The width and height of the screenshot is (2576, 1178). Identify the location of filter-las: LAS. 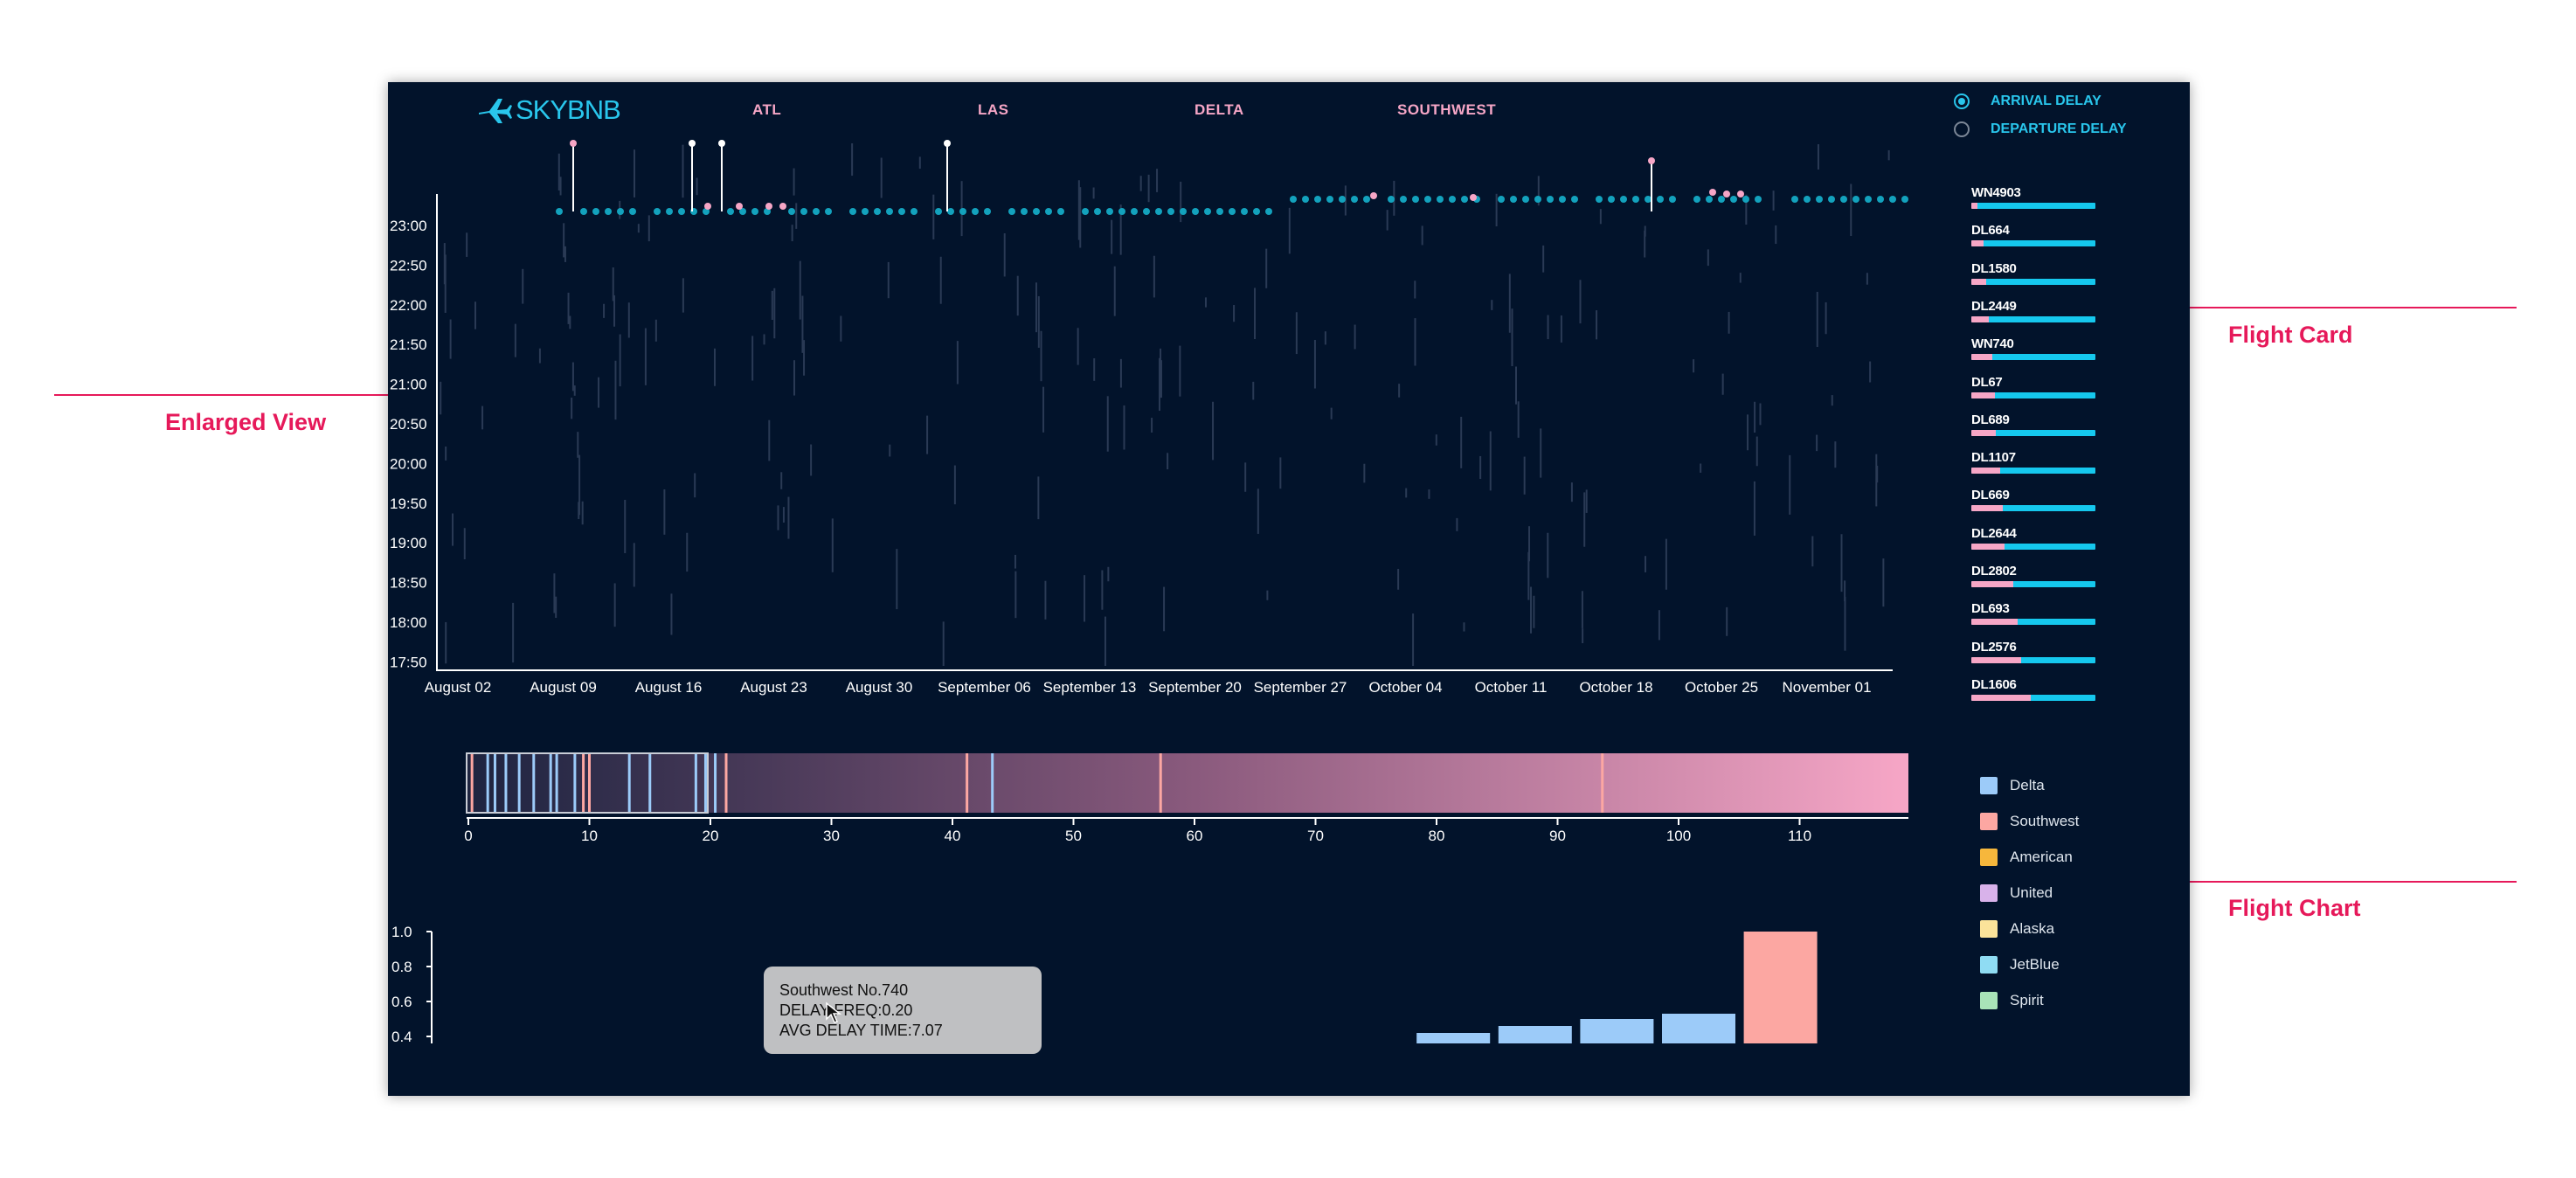
(993, 109).